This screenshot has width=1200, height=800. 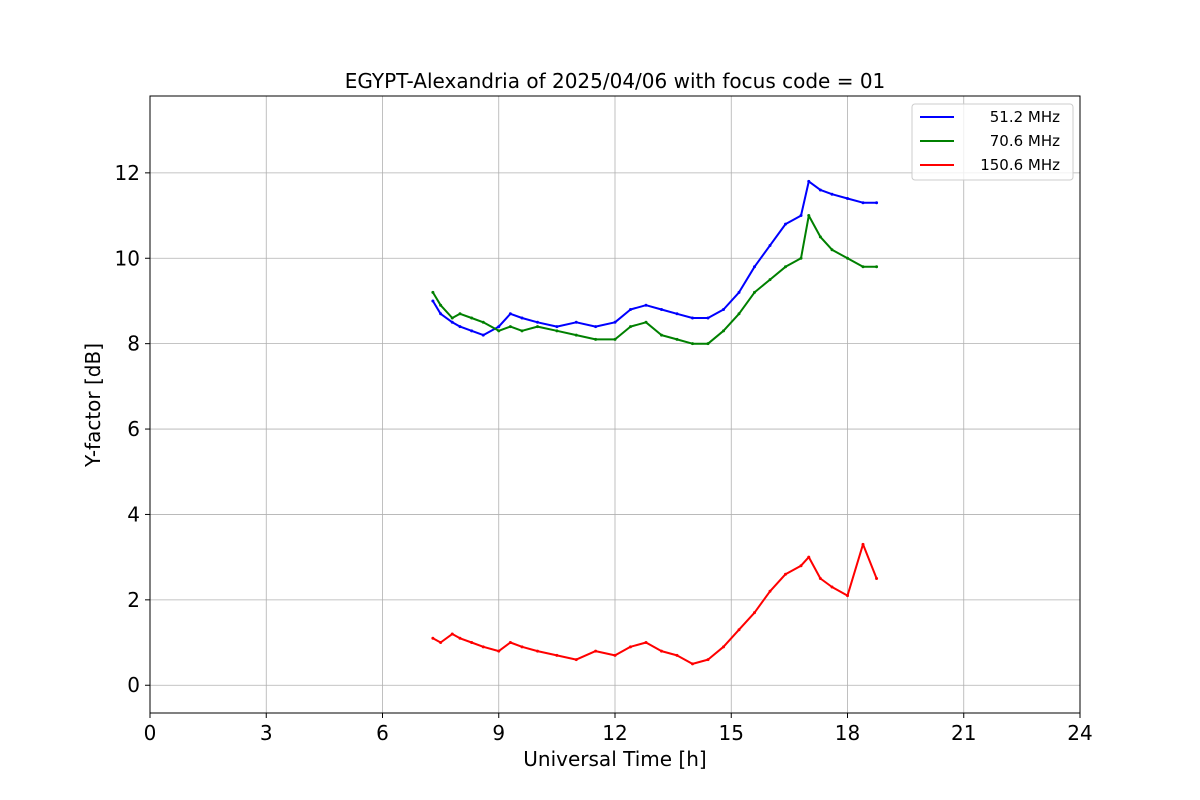 What do you see at coordinates (127, 258) in the screenshot?
I see `y-tick-label: 10` at bounding box center [127, 258].